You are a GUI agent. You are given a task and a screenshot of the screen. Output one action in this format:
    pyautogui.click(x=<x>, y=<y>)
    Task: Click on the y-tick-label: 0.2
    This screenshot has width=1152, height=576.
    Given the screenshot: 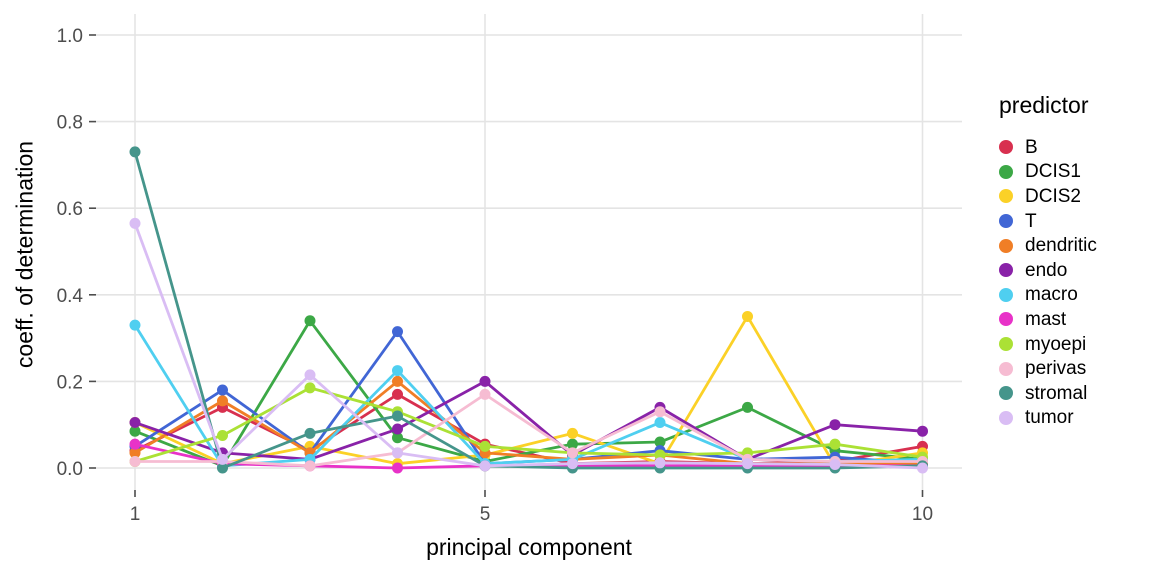 What is the action you would take?
    pyautogui.click(x=70, y=382)
    